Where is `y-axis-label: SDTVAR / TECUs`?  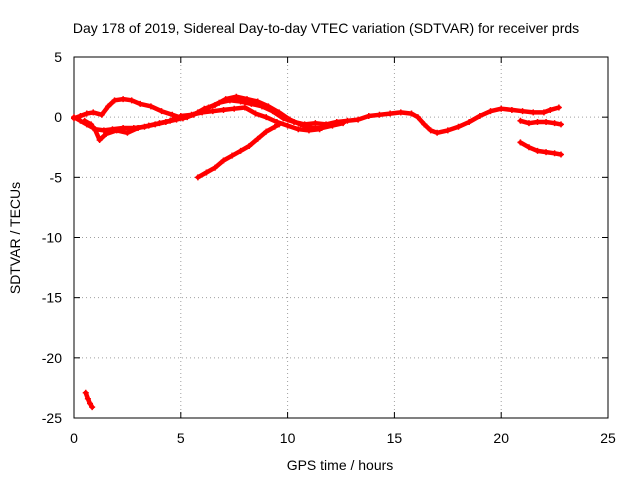
y-axis-label: SDTVAR / TECUs is located at coordinates (15, 238).